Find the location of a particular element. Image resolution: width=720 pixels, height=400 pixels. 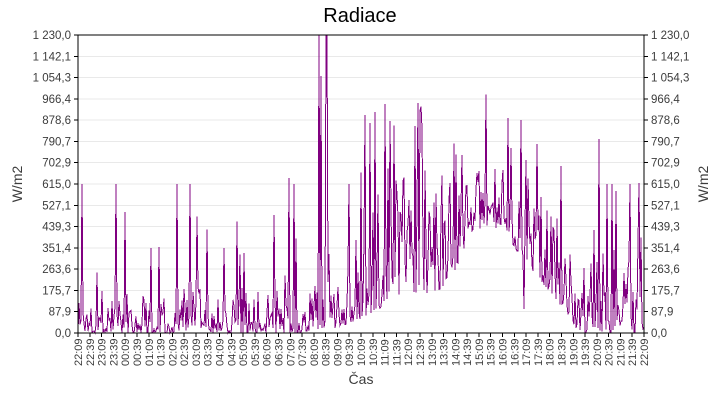

x-tick-label: 17:09 is located at coordinates (527, 352).